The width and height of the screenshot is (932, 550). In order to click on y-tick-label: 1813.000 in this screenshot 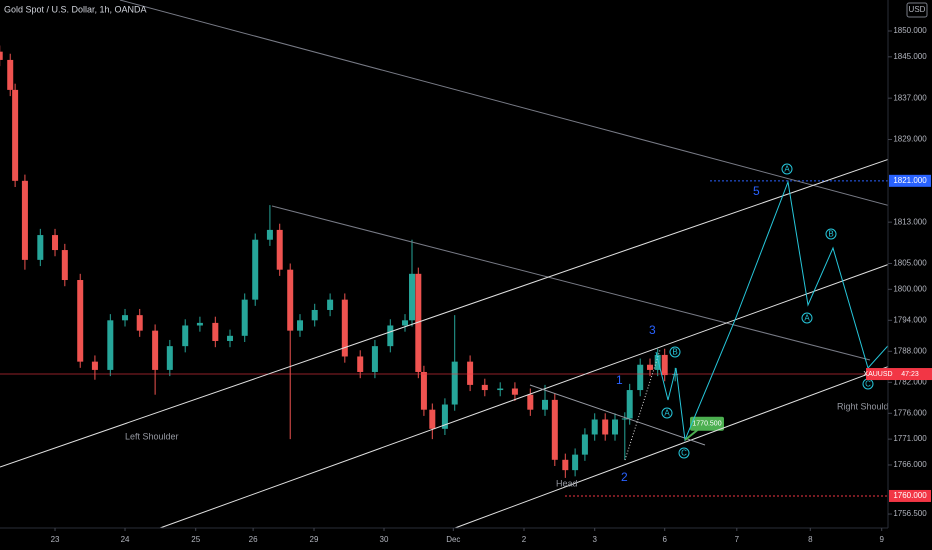, I will do `click(910, 221)`.